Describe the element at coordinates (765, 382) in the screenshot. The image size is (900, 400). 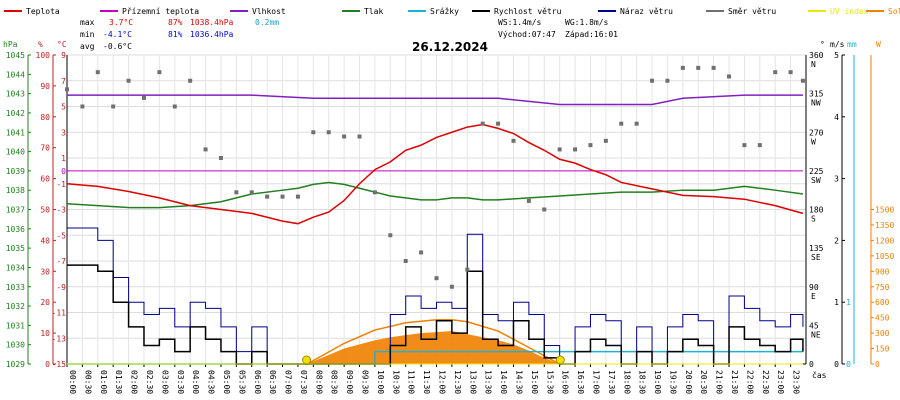
I see `time-tick-label: 22:30` at that location.